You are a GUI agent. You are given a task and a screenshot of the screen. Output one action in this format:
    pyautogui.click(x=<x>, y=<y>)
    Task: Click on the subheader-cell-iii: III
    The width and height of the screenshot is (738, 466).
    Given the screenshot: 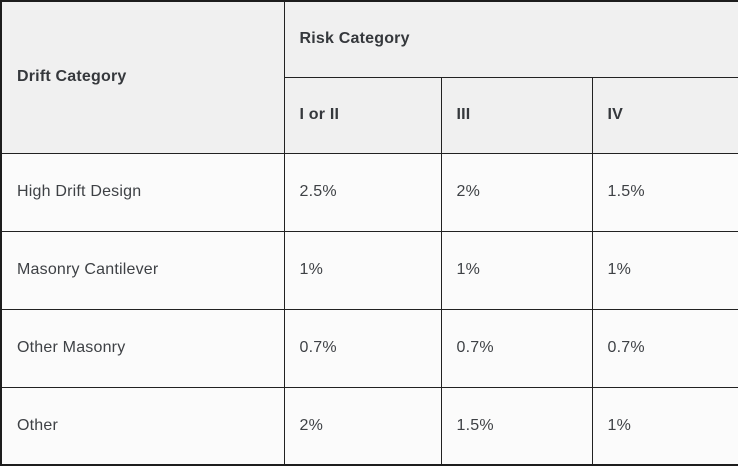 What is the action you would take?
    pyautogui.click(x=516, y=115)
    